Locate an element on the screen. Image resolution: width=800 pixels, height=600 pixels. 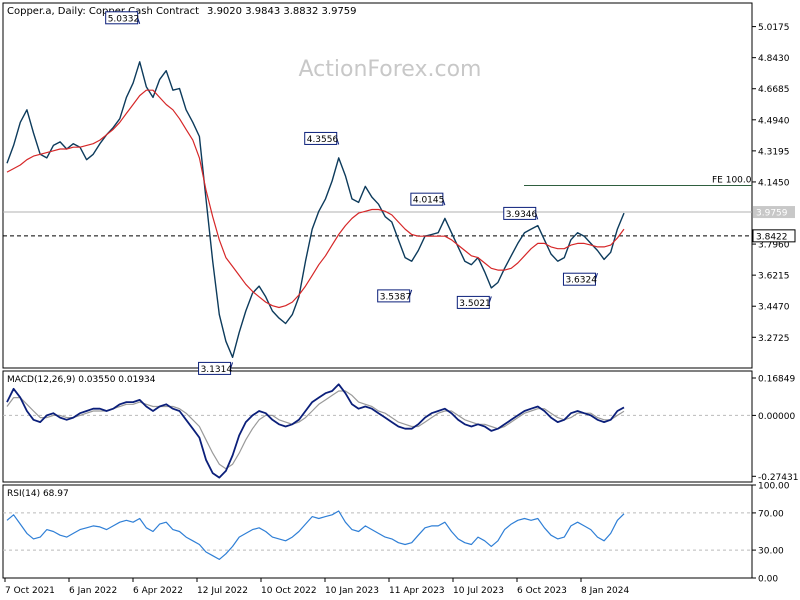
current-price-badge is located at coordinates (774, 212).